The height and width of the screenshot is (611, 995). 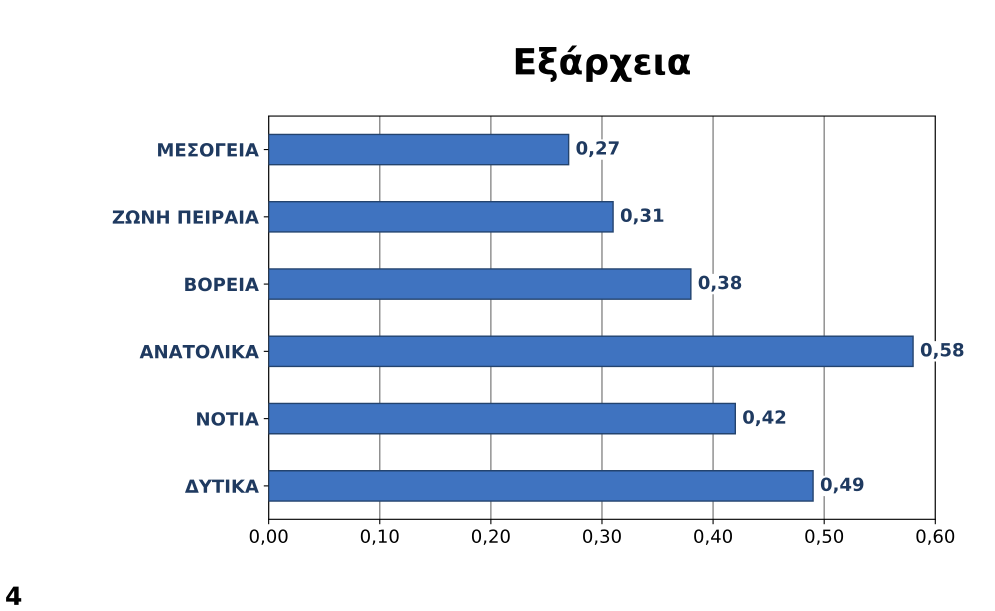 I want to click on data-label: 0,31, so click(x=642, y=216).